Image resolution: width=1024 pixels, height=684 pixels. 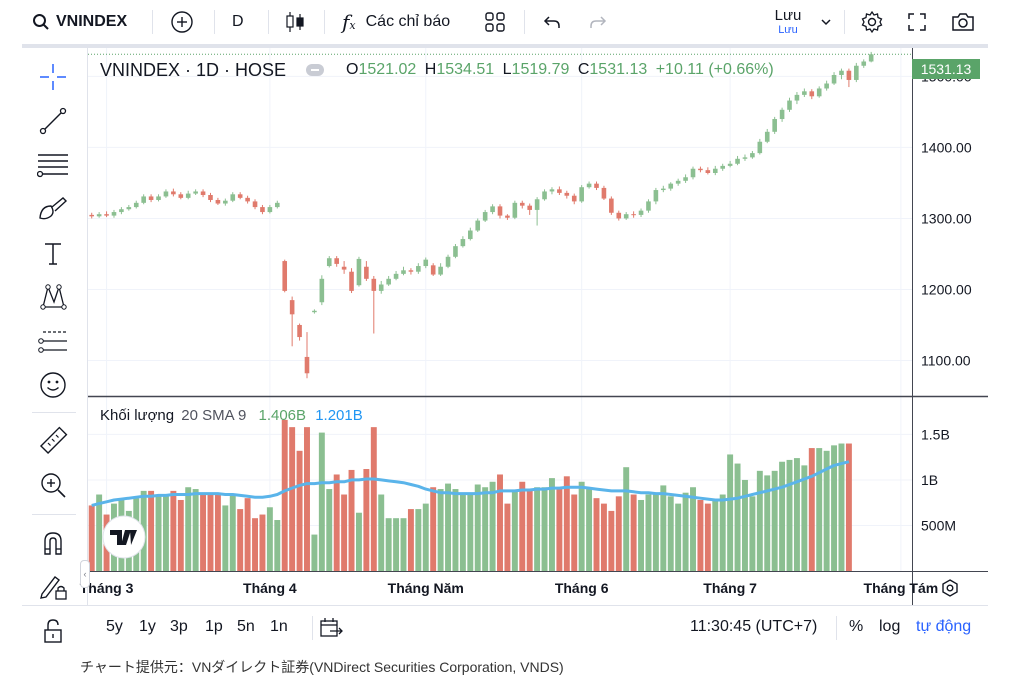 What do you see at coordinates (856, 626) in the screenshot?
I see `percent-toggle: %` at bounding box center [856, 626].